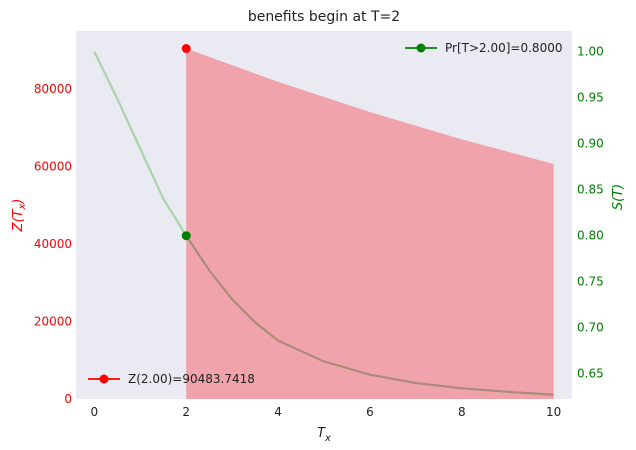 The height and width of the screenshot is (450, 636). Describe the element at coordinates (590, 328) in the screenshot. I see `y-right-tick-label: 0.70` at that location.